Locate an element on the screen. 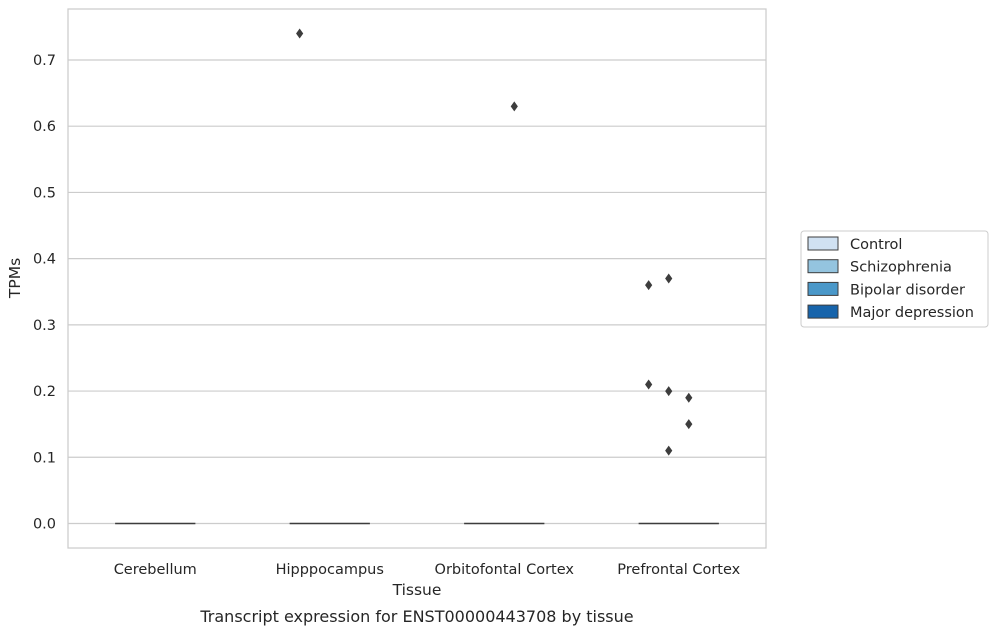  legend-label: Bipolar disorder is located at coordinates (907, 290).